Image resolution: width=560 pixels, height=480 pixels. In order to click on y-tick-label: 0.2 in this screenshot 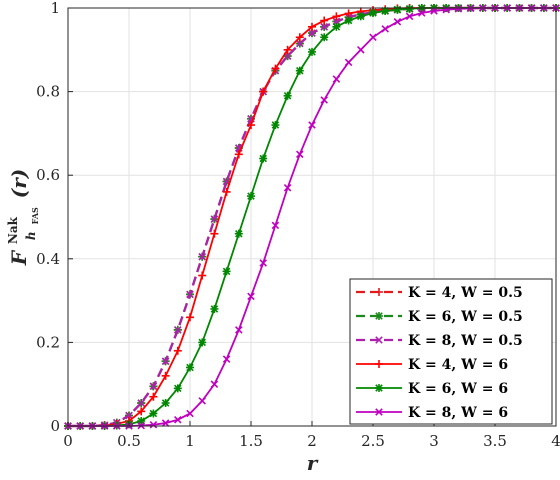, I will do `click(48, 342)`.